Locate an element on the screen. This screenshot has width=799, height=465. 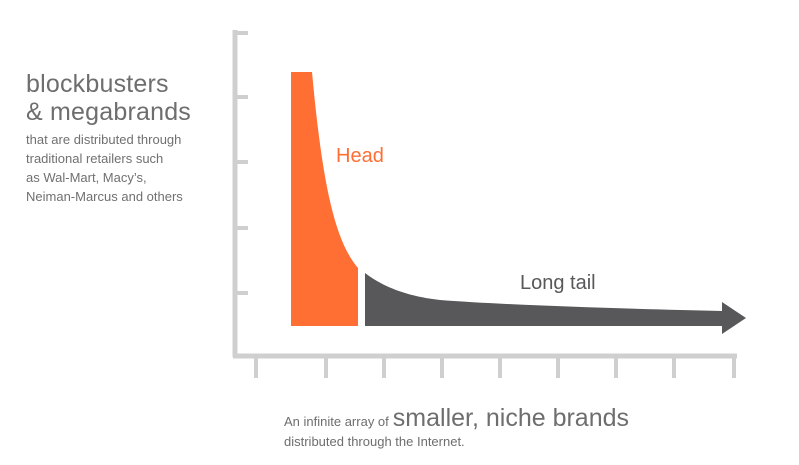
long-tail-label: Long tail is located at coordinates (558, 283).